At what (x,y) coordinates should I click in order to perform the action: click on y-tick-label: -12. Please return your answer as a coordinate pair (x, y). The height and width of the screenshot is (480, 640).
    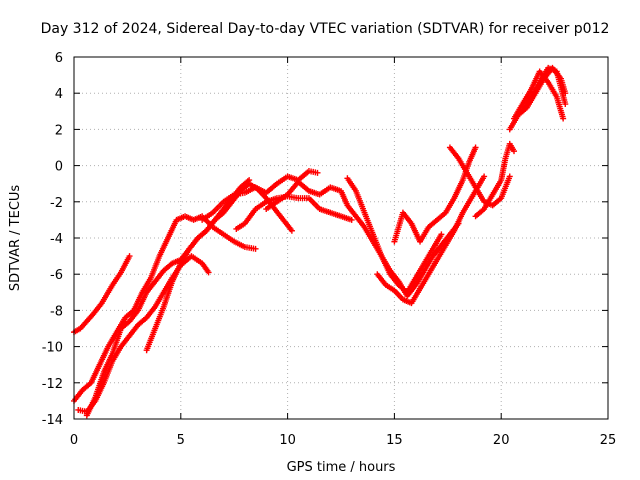
    Looking at the image, I should click on (52, 384).